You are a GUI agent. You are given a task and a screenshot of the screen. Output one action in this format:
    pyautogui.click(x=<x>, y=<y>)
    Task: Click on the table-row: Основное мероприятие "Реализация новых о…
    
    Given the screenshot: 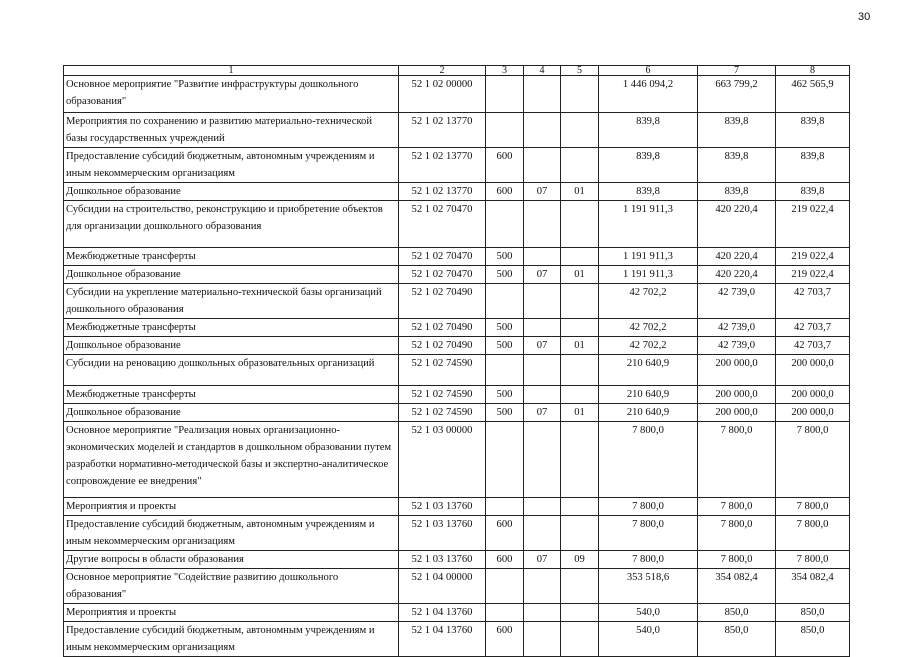 What is the action you would take?
    pyautogui.click(x=456, y=459)
    